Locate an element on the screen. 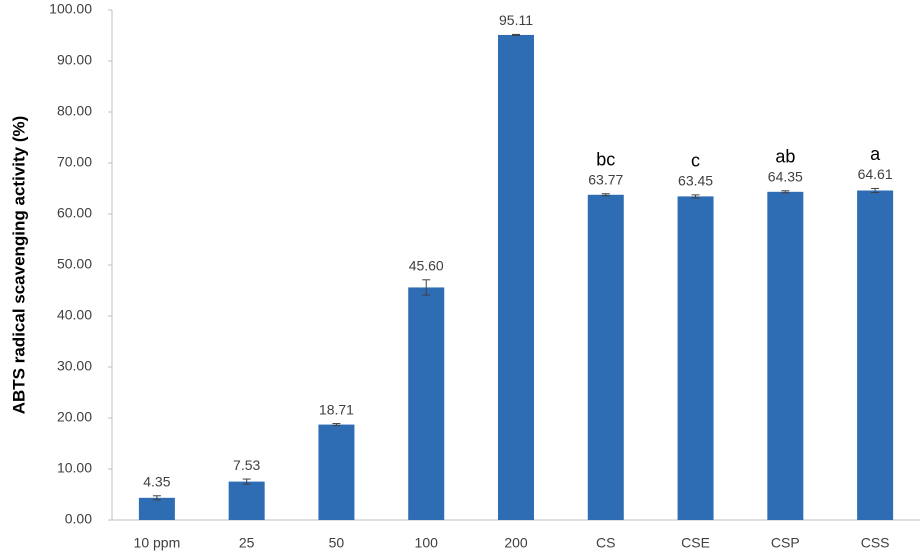 The width and height of the screenshot is (921, 555). y-tick-label: 50.00 is located at coordinates (74, 264).